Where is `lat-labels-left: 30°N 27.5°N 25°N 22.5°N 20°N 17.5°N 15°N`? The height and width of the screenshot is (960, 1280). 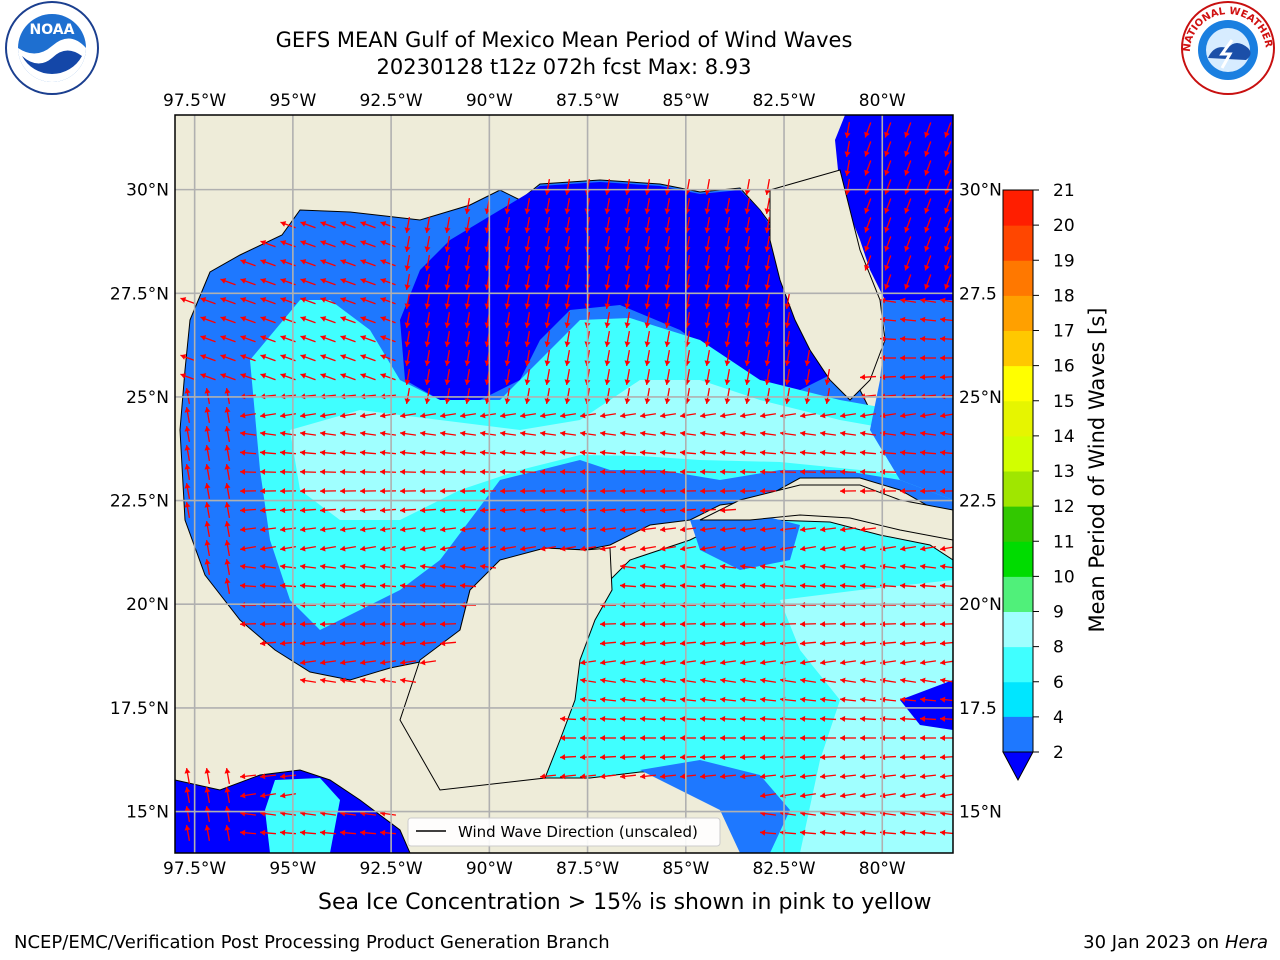 lat-labels-left: 30°N 27.5°N 25°N 22.5°N 20°N 17.5°N 15°N is located at coordinates (139, 502).